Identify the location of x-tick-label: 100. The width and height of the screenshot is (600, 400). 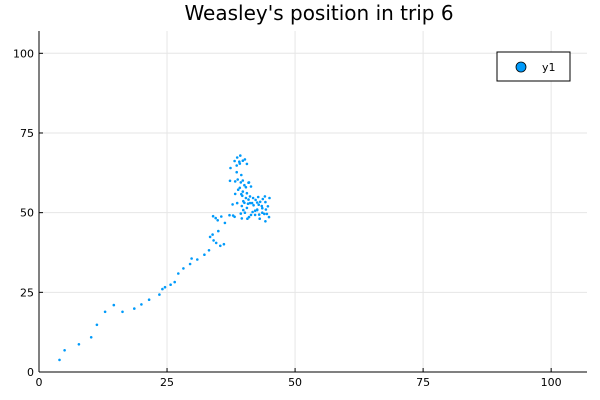
(551, 382).